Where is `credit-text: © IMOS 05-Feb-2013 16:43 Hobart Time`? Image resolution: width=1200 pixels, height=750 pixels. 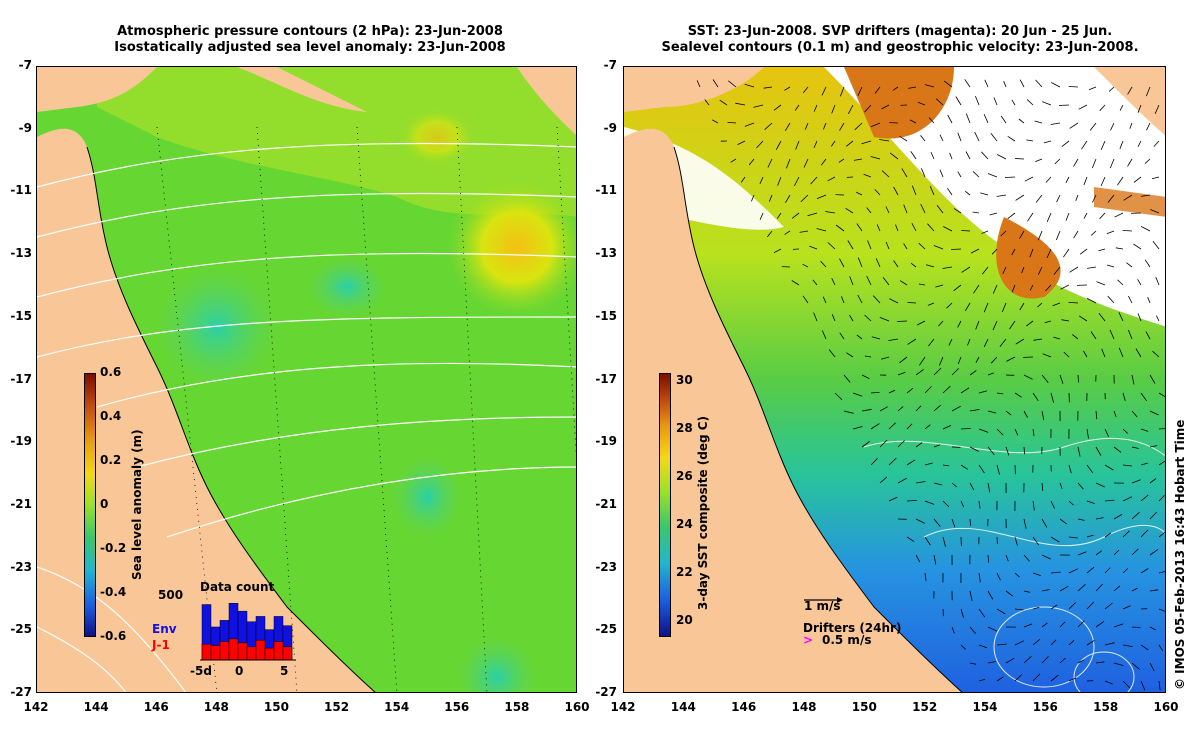 credit-text: © IMOS 05-Feb-2013 16:43 Hobart Time is located at coordinates (1180, 554).